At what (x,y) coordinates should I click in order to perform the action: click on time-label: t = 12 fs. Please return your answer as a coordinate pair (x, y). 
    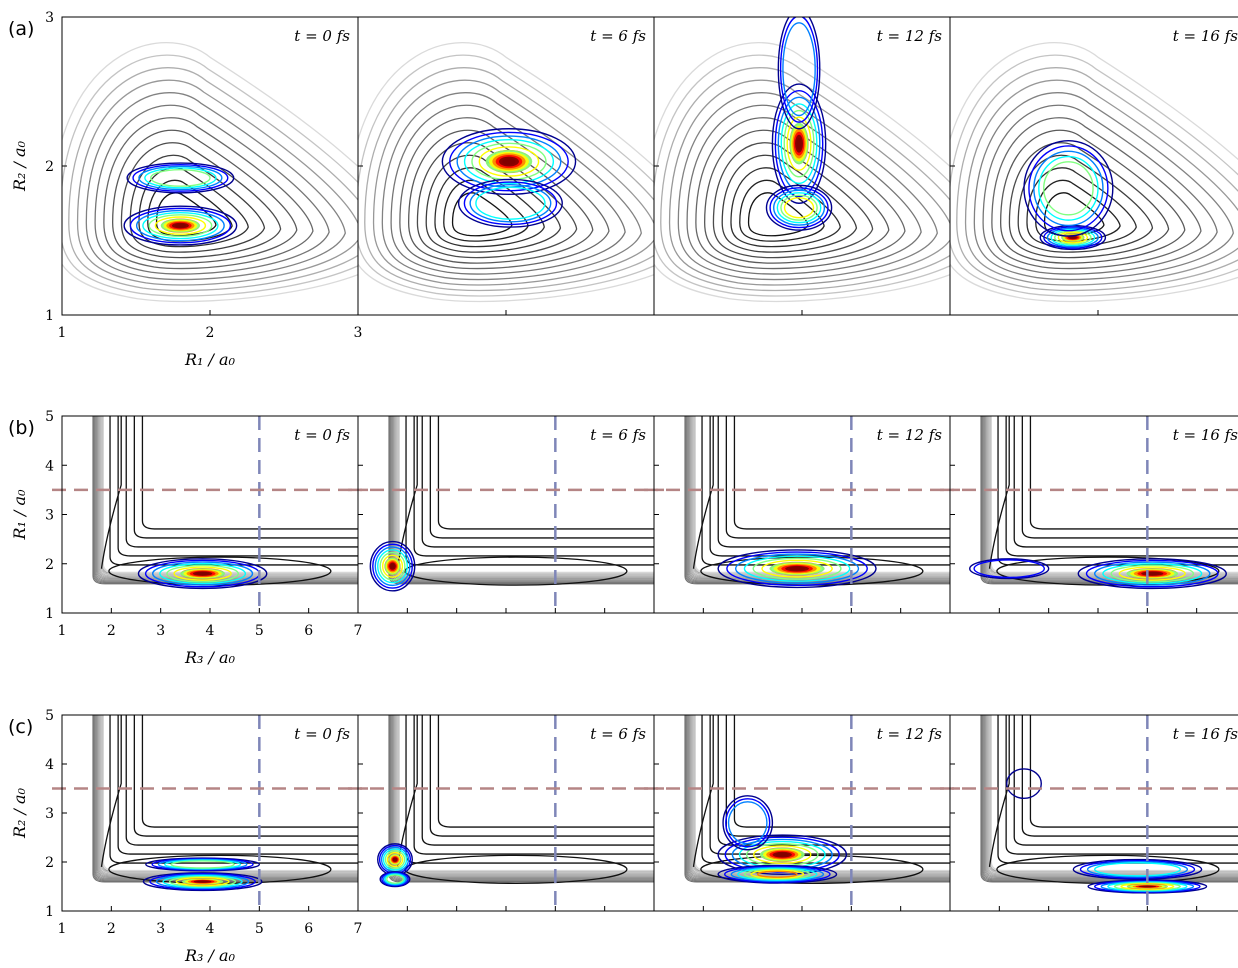
    Looking at the image, I should click on (910, 734).